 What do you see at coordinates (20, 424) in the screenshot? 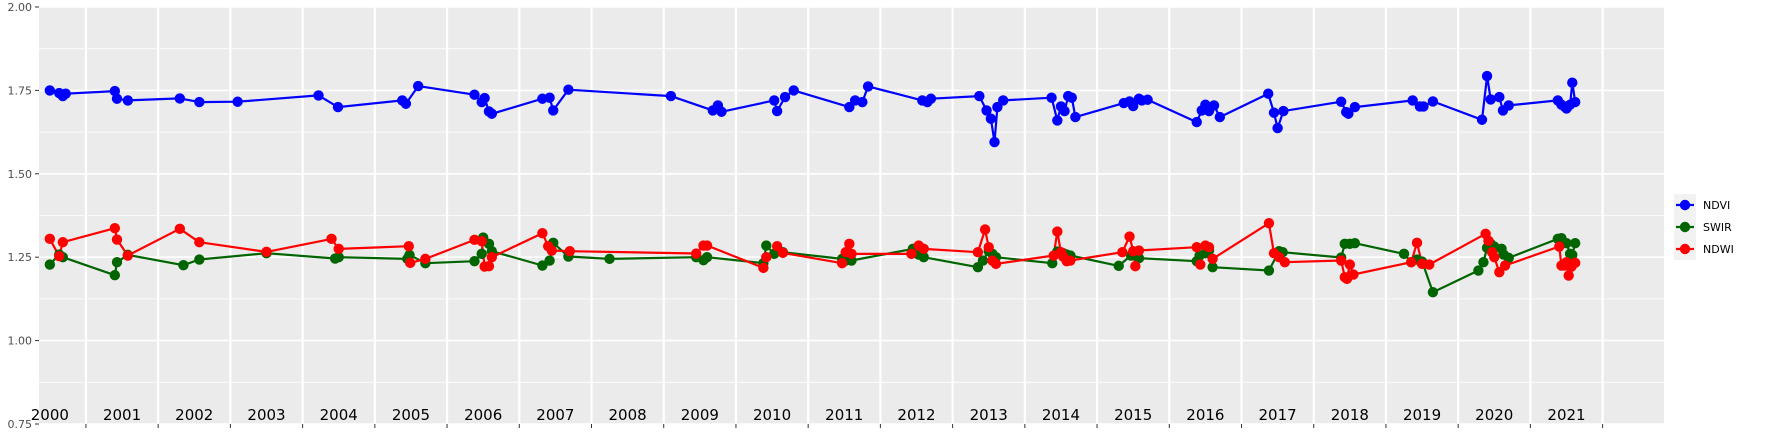
I see `y-tick-label: 0.75` at bounding box center [20, 424].